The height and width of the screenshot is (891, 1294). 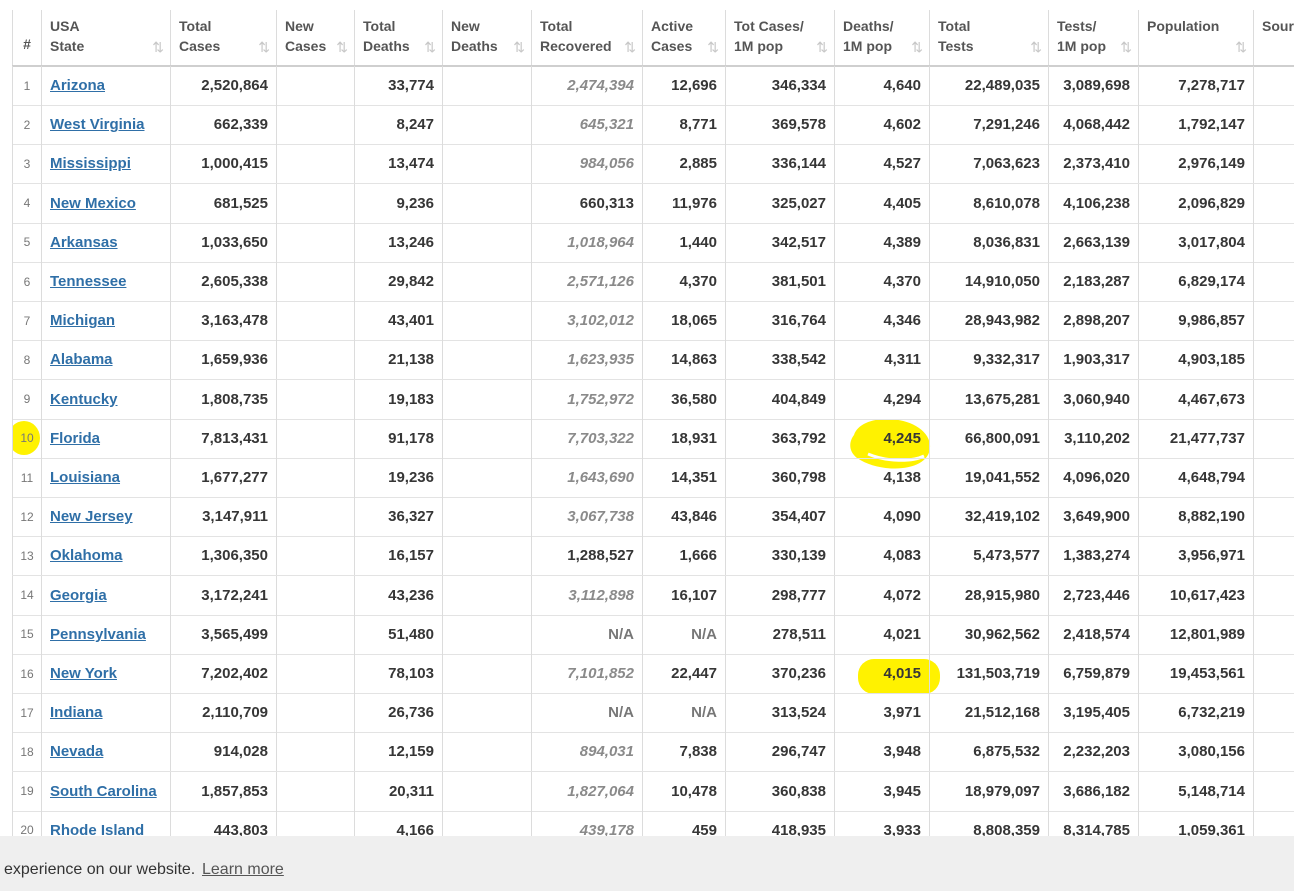 I want to click on table-cell: Pennsylvania, so click(x=106, y=634).